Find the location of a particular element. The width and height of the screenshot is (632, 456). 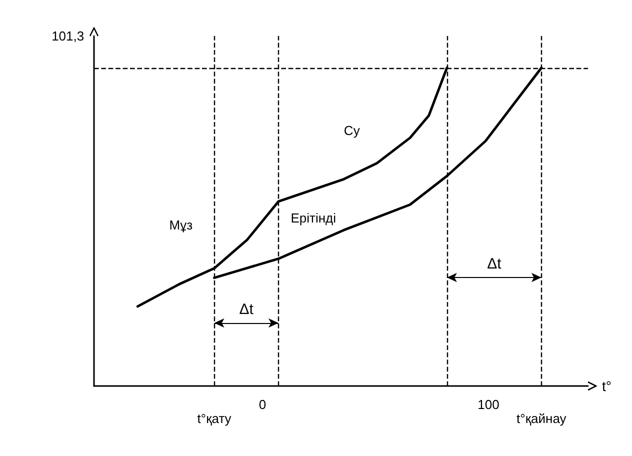

x-axis-title: t° is located at coordinates (607, 386).